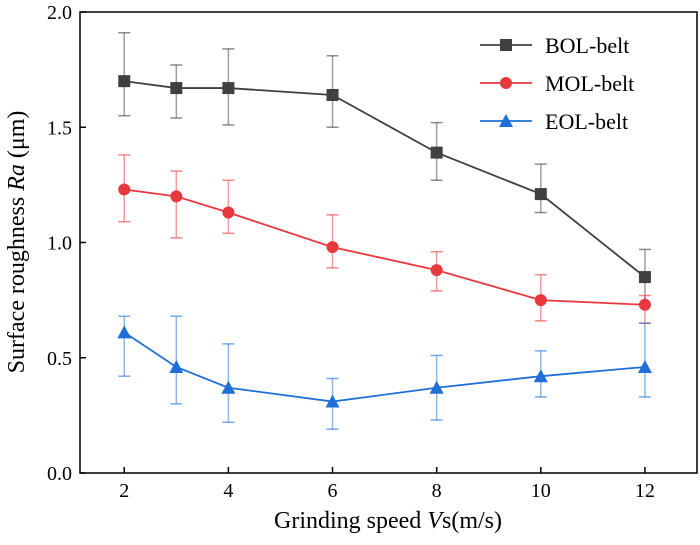 This screenshot has width=700, height=545. I want to click on y-axis-label-part: (μm), so click(17, 138).